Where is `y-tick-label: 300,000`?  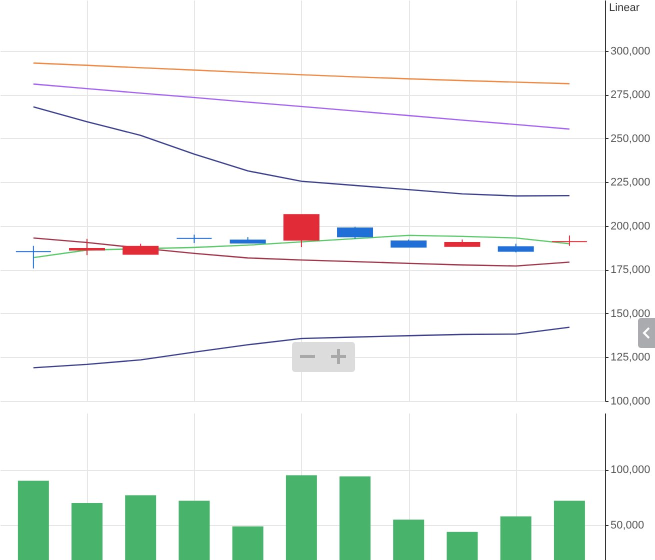
y-tick-label: 300,000 is located at coordinates (630, 51).